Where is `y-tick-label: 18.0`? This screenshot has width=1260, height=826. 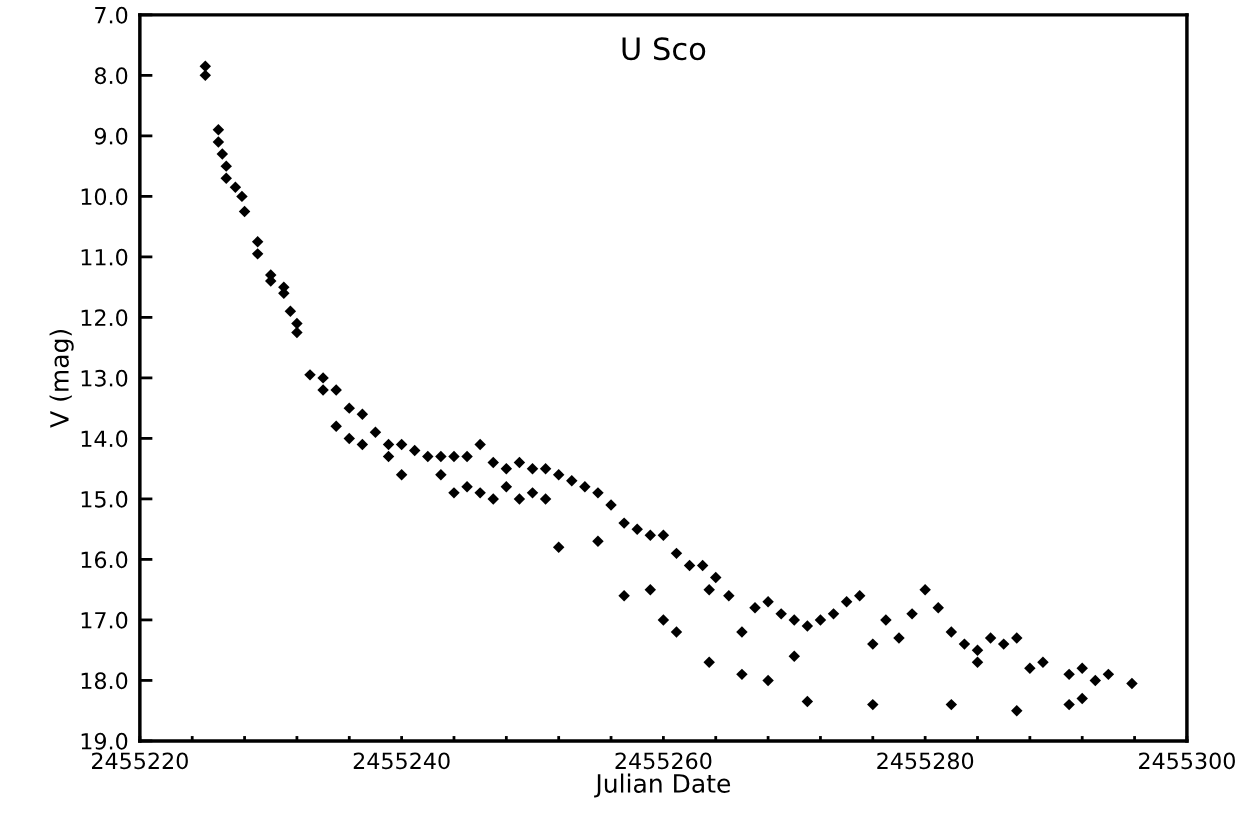 y-tick-label: 18.0 is located at coordinates (104, 681).